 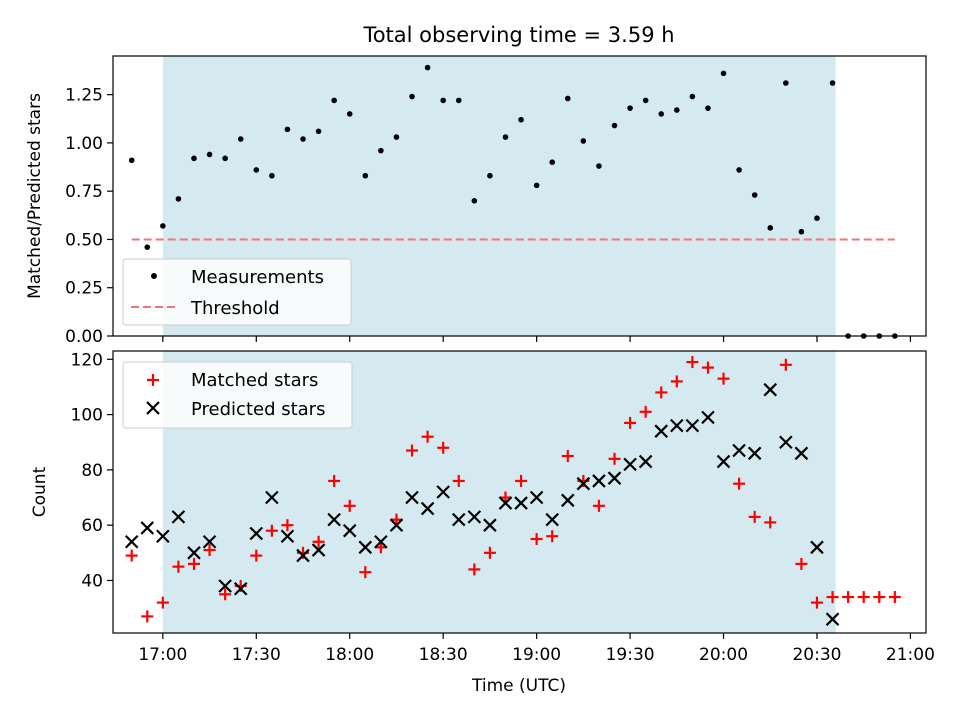 I want to click on x-axis-label: Time (UTC), so click(x=518, y=686).